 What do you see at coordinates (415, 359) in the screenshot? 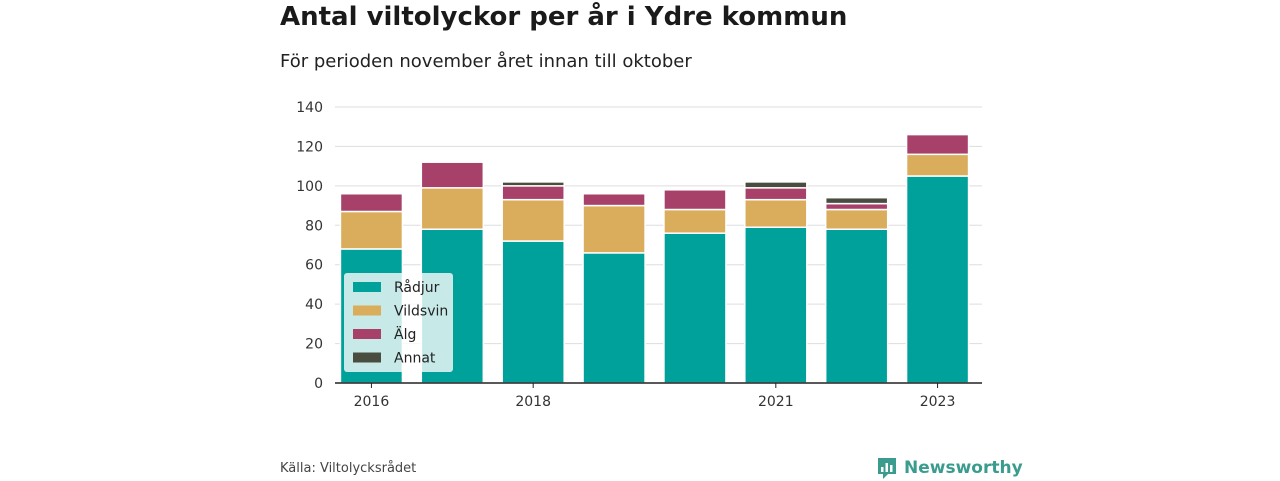
I see `legend-label: Annat` at bounding box center [415, 359].